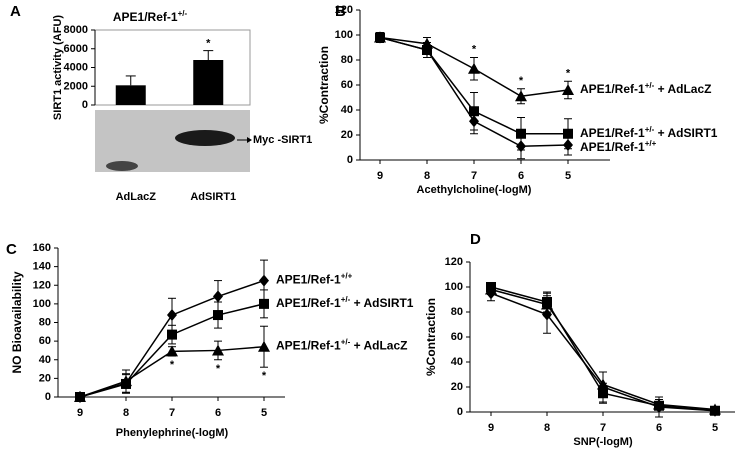 Image resolution: width=745 pixels, height=456 pixels. Describe the element at coordinates (76, 49) in the screenshot. I see `y-tick-label: 6000` at that location.